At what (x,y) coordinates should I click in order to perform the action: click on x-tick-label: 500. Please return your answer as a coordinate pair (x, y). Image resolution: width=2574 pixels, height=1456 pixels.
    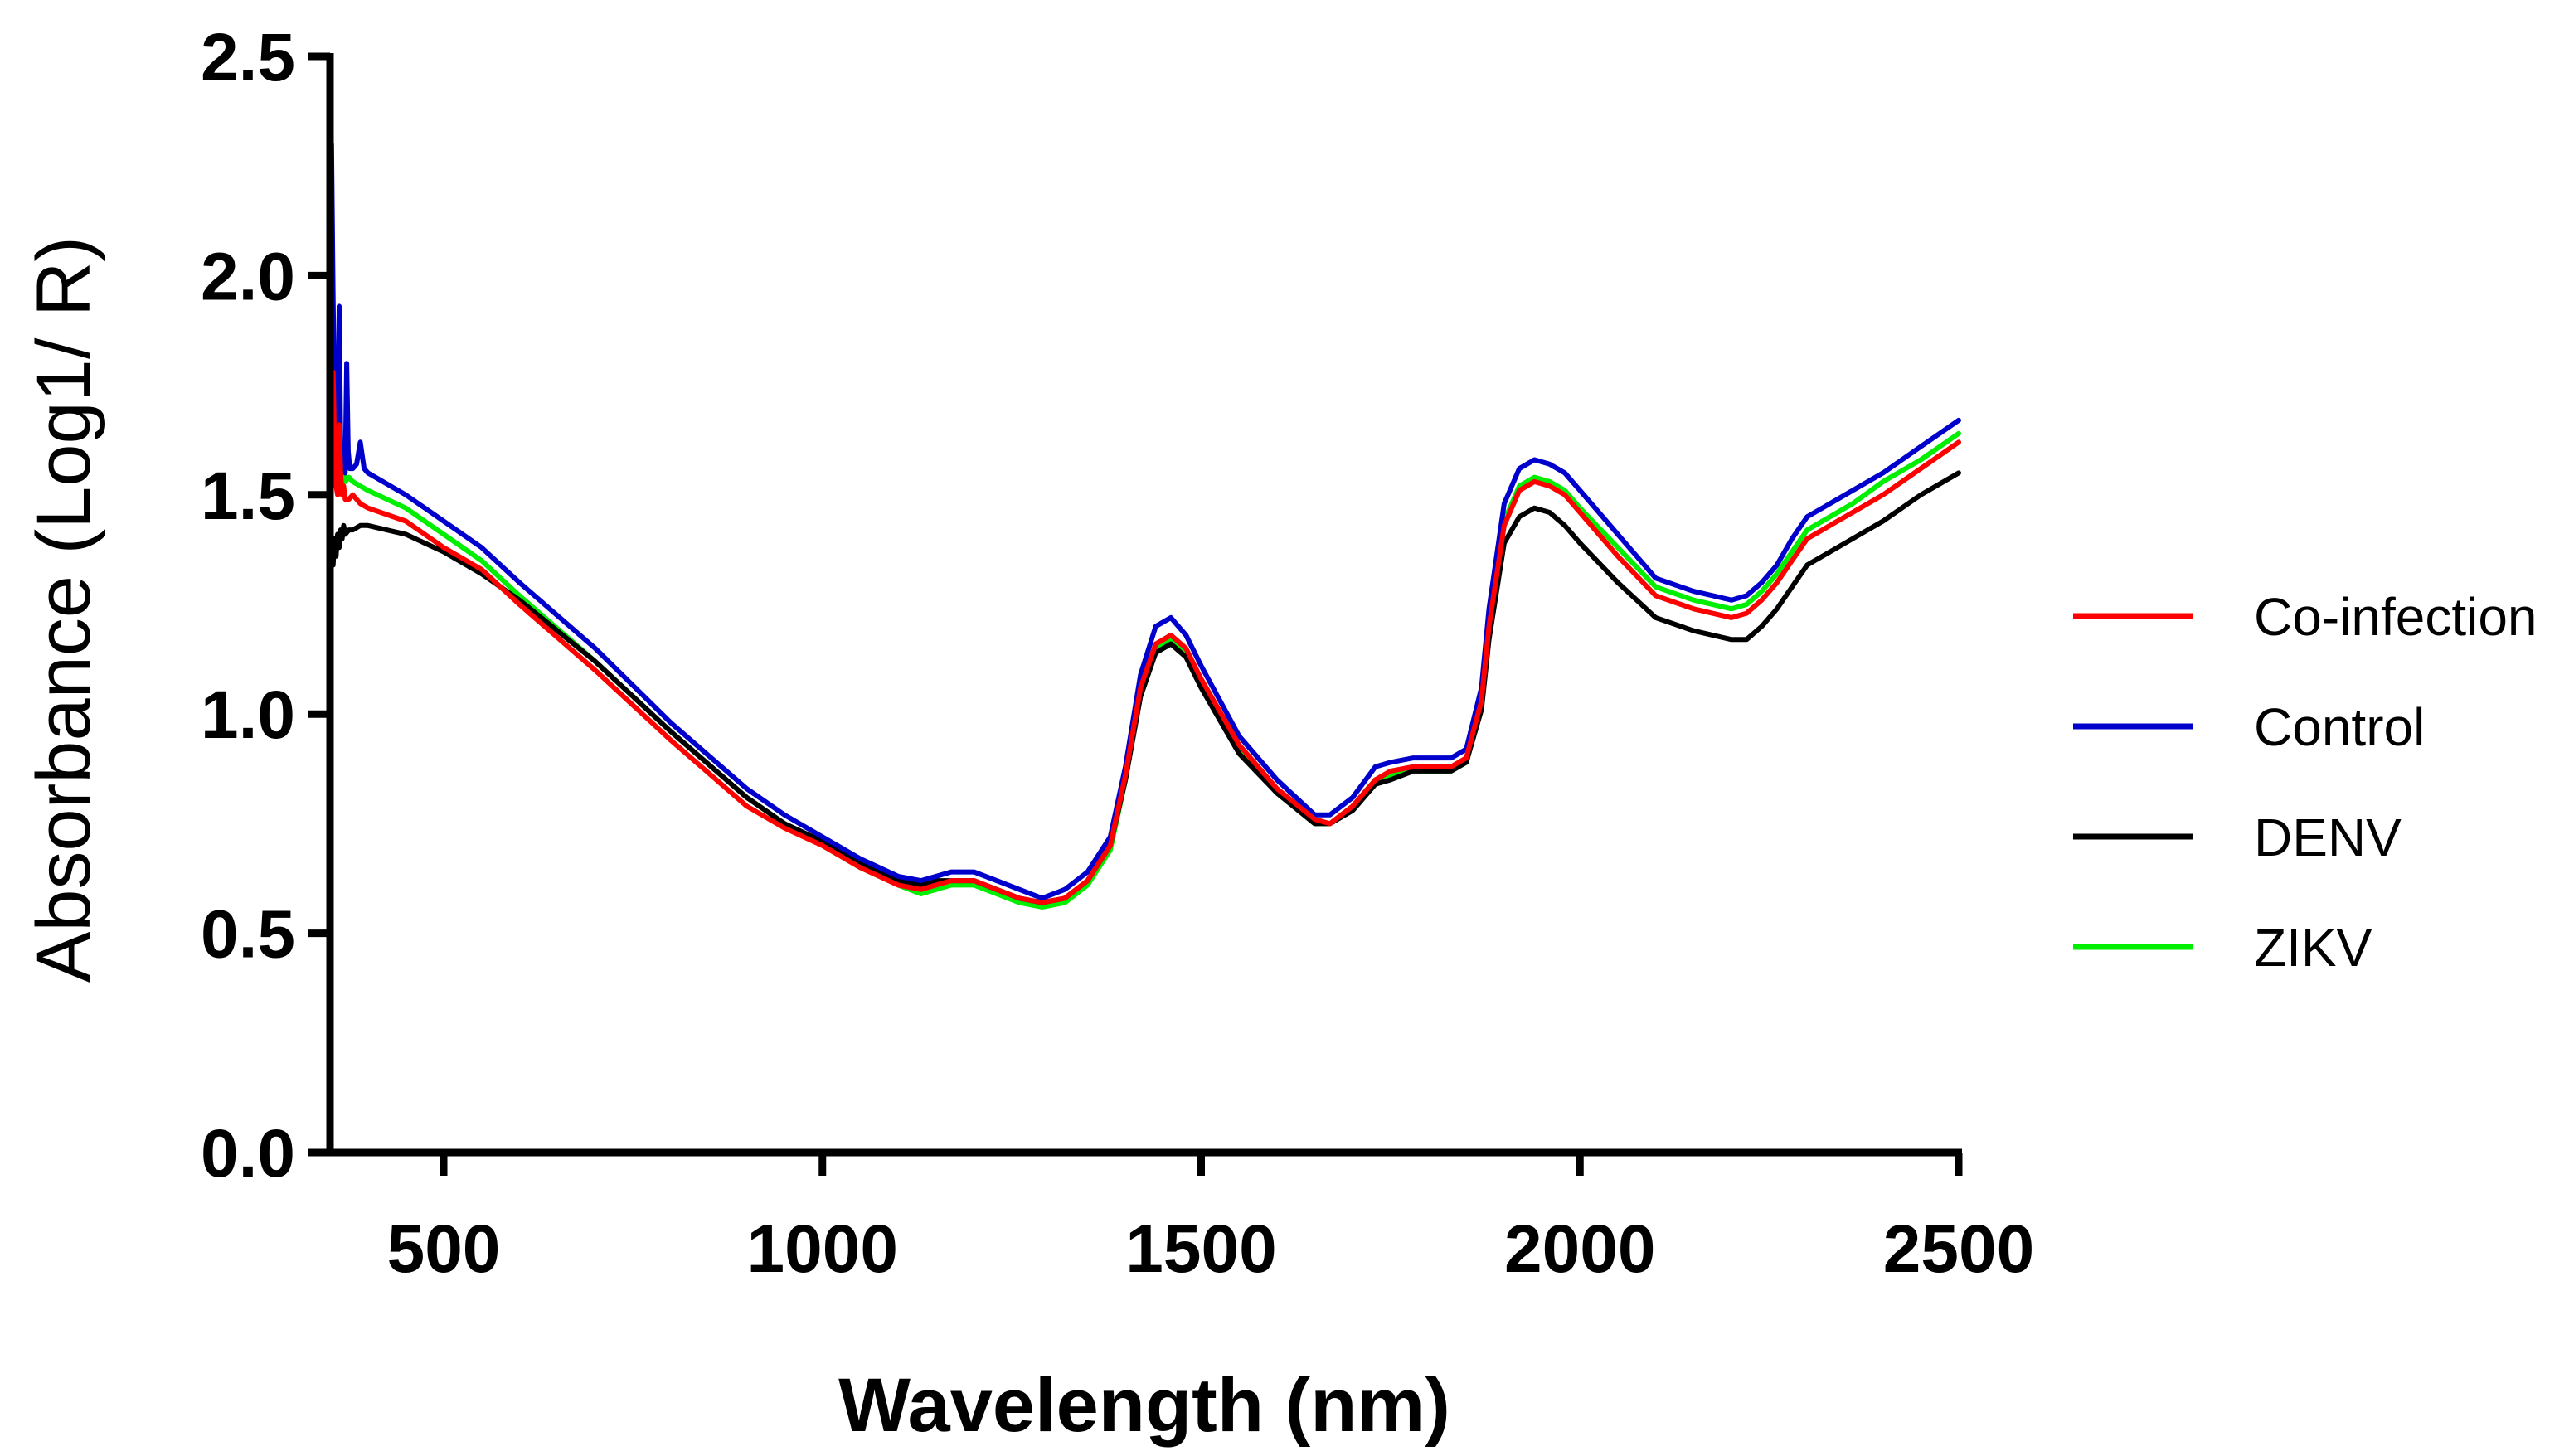
    Looking at the image, I should click on (444, 1249).